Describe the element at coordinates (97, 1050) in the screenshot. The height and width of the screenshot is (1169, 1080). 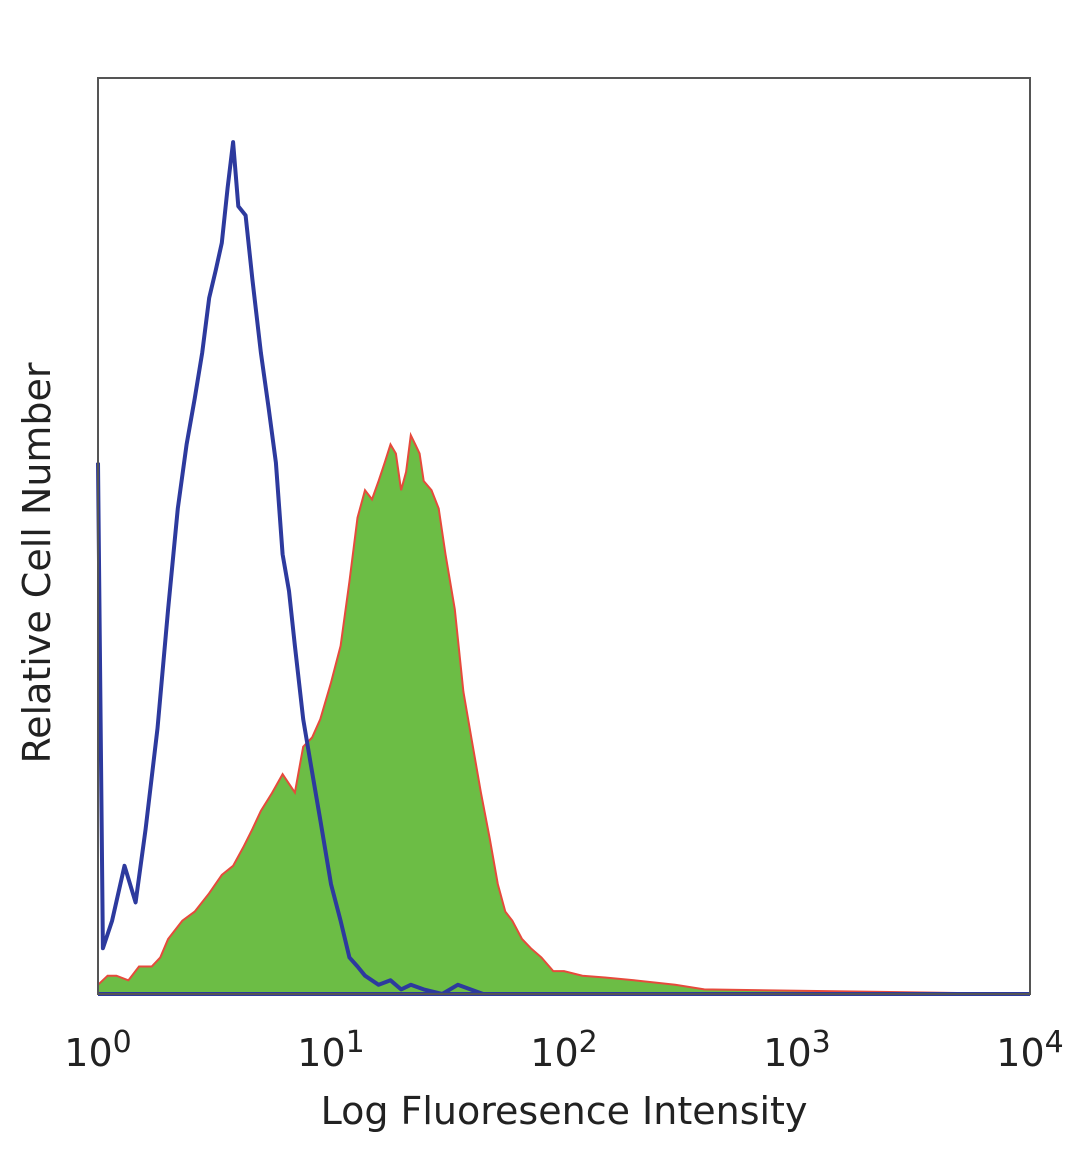
I see `x-tick-label-0: 100` at that location.